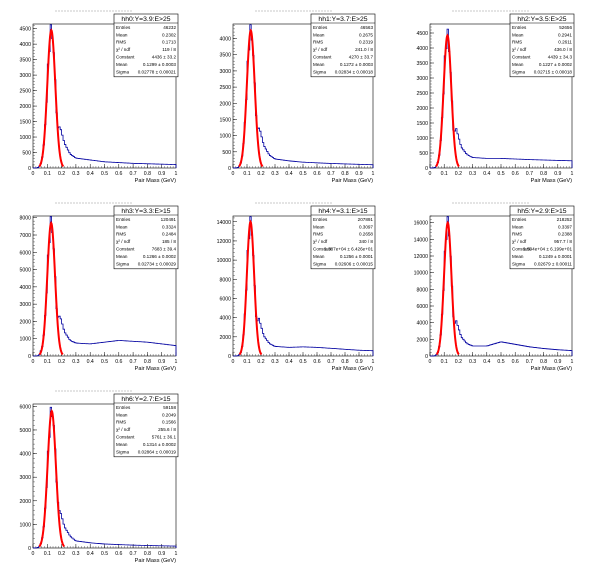  What do you see at coordinates (33, 174) in the screenshot?
I see `x-tick-label: 0` at bounding box center [33, 174].